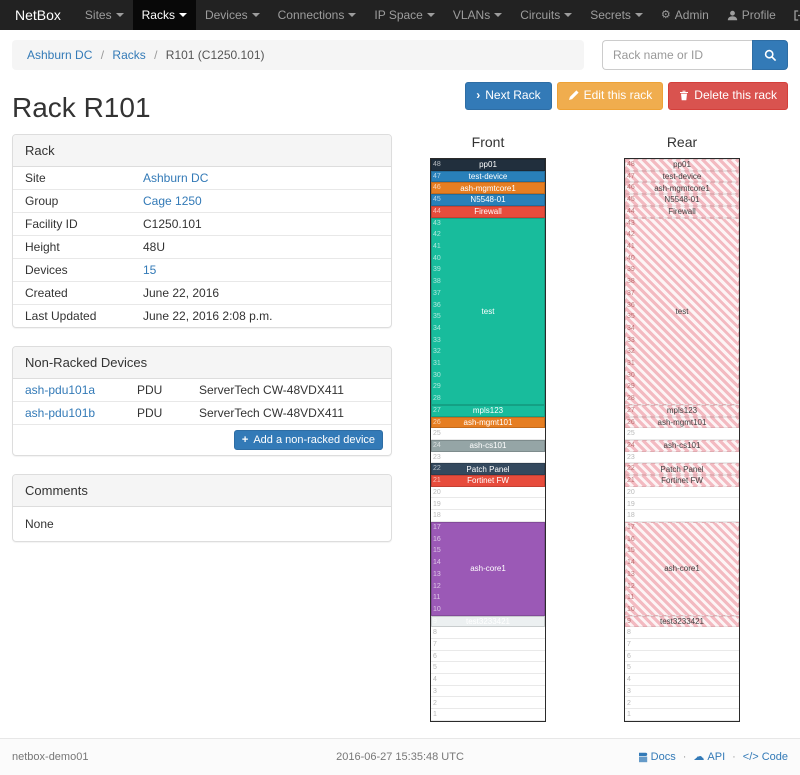  What do you see at coordinates (289, 412) in the screenshot?
I see `device-type: ServerTech CW-48VDX411` at bounding box center [289, 412].